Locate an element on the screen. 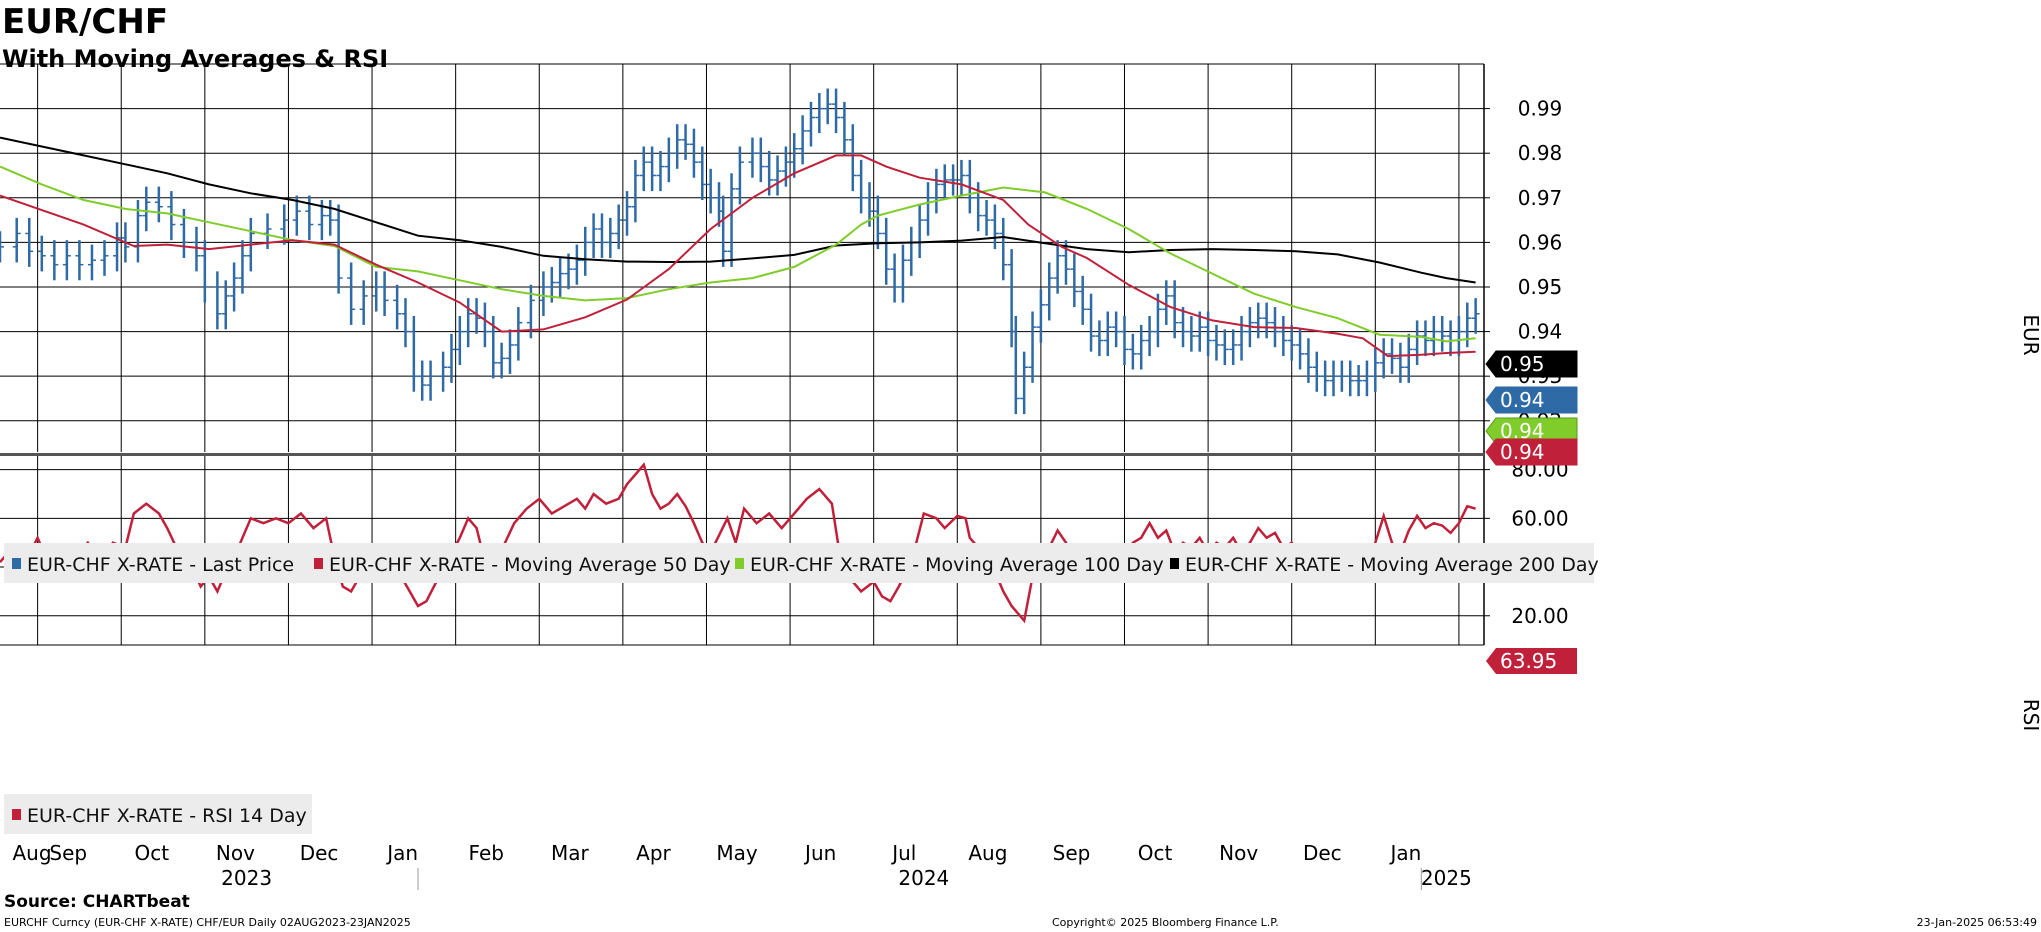 This screenshot has width=2041, height=932. price-axis-label: EUR is located at coordinates (2030, 334).